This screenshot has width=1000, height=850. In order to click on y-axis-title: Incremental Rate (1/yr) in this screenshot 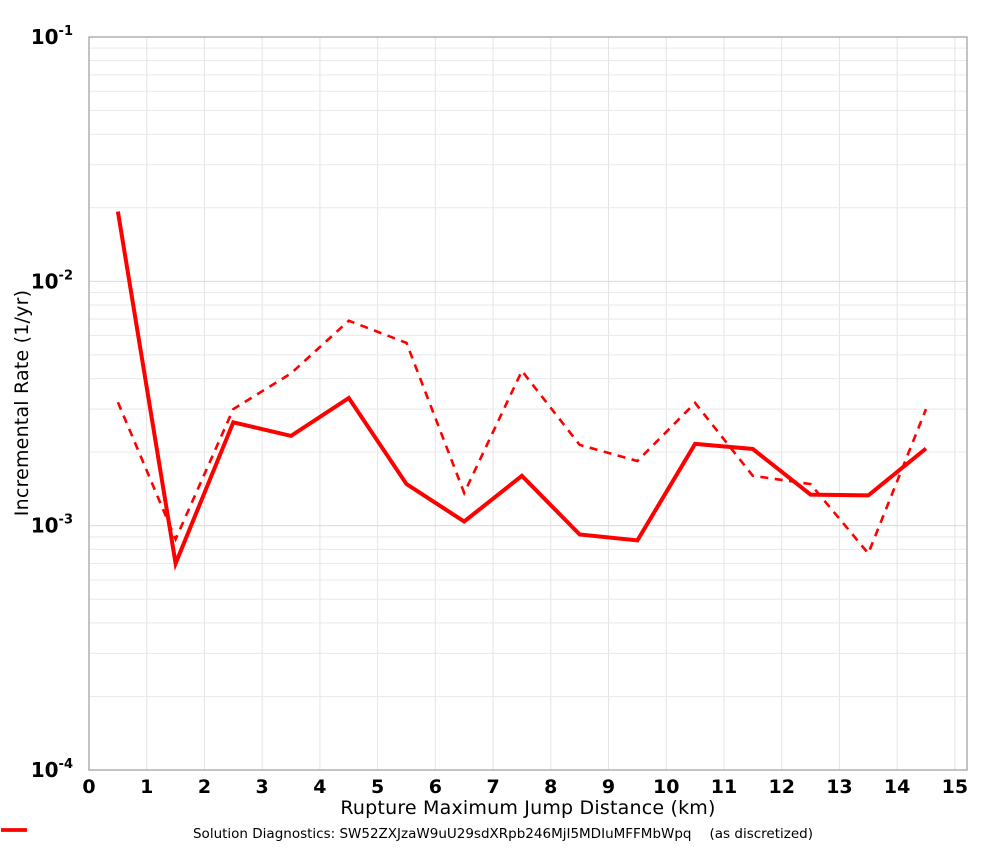, I will do `click(22, 403)`.